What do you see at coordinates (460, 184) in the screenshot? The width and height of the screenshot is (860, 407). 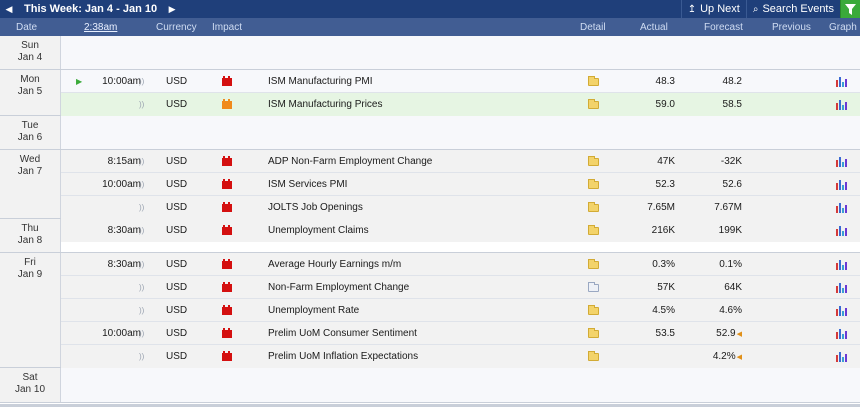 I see `event-row: 10:00am)) USD ISM Services PMI 52.3 52.6` at bounding box center [460, 184].